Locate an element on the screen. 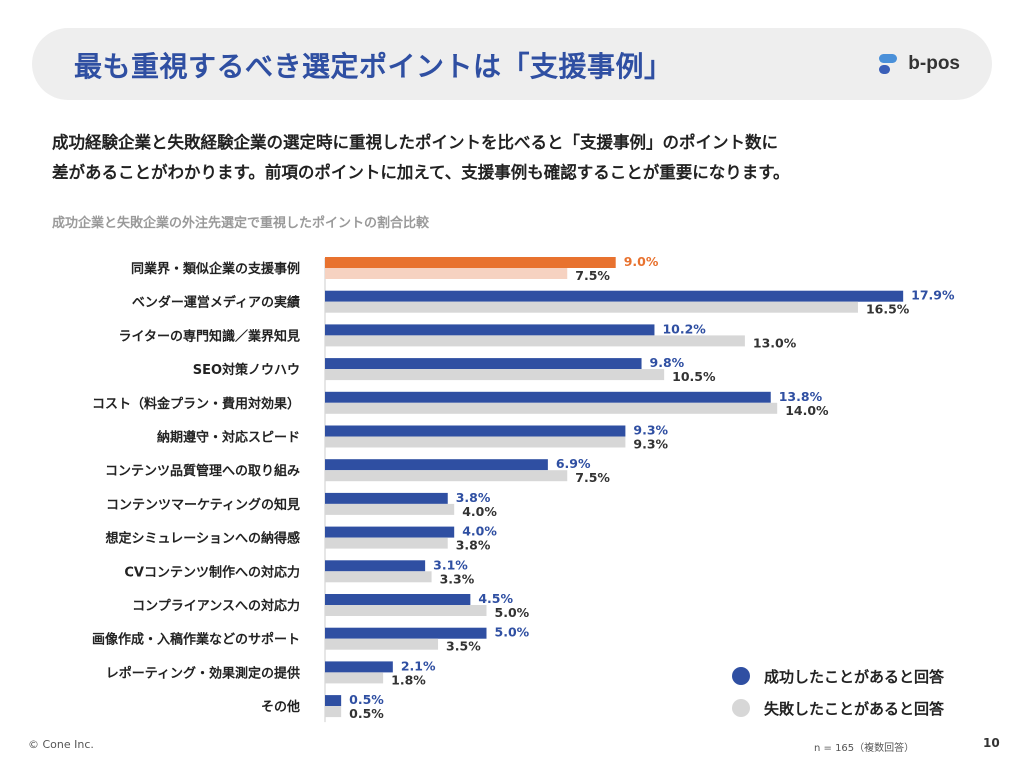  category-label: 想定シミュレーションへの納得感 is located at coordinates (203, 539).